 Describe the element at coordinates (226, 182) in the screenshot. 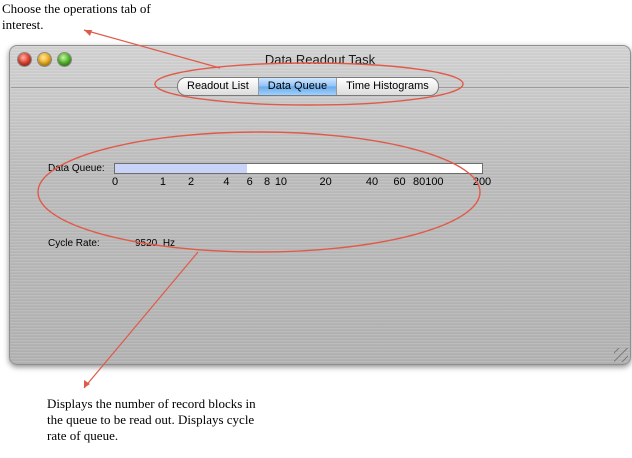

I see `scale-tick-label: 4` at that location.